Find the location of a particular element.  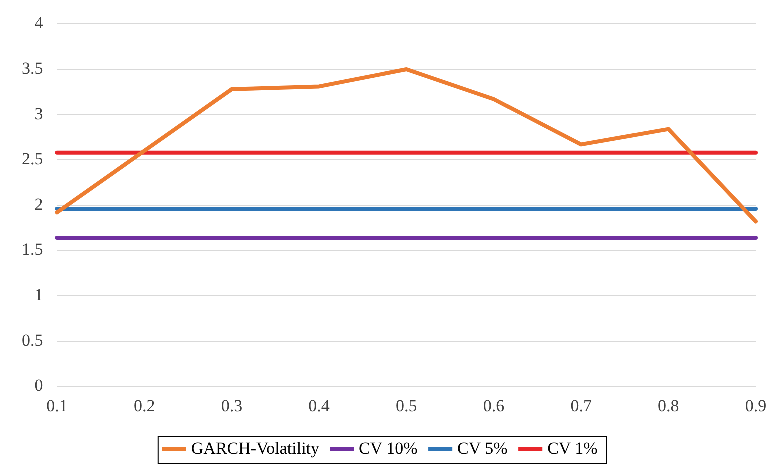

x-tick-label: 0.6 is located at coordinates (494, 406).